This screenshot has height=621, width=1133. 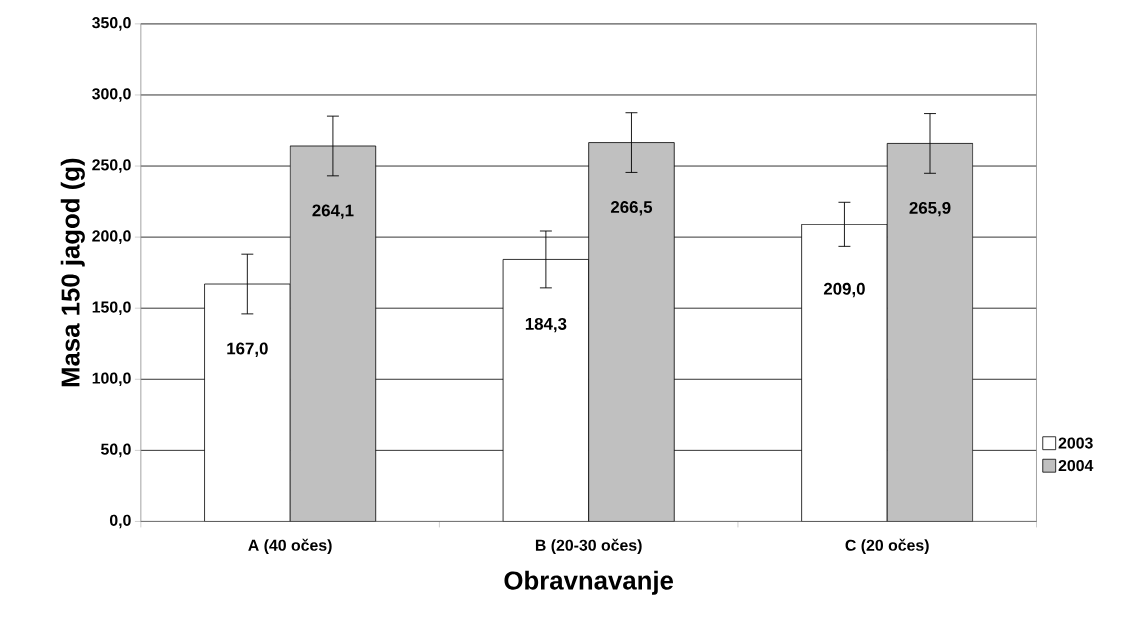 What do you see at coordinates (1075, 443) in the screenshot?
I see `legend-label: 2003` at bounding box center [1075, 443].